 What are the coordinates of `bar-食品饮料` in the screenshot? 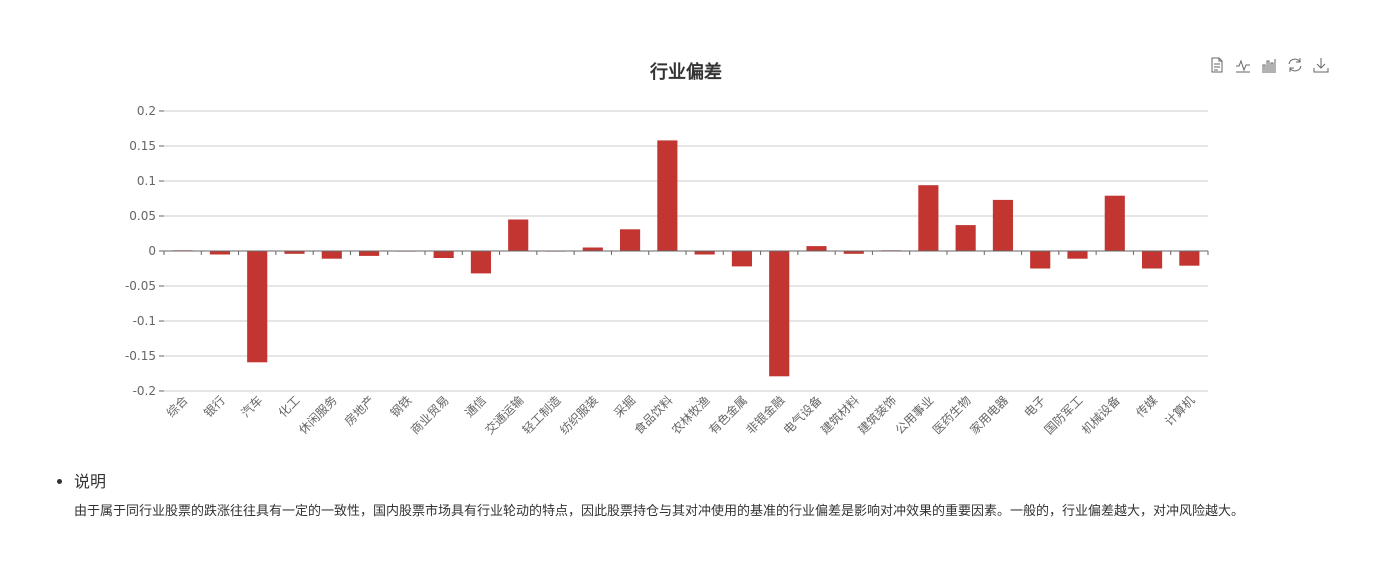 It's located at (667, 195).